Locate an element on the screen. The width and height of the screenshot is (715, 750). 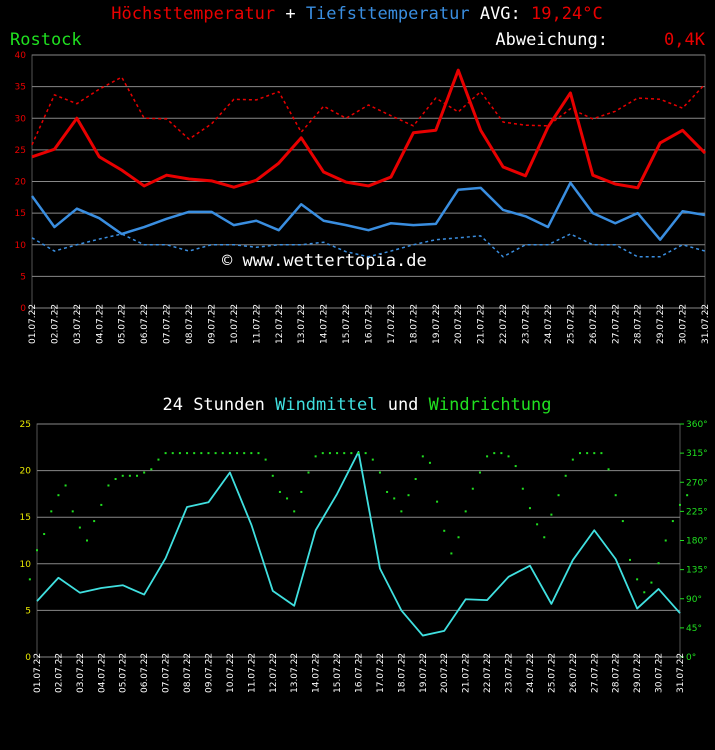
x-tick-label: 26.07.22 is located at coordinates (594, 324).